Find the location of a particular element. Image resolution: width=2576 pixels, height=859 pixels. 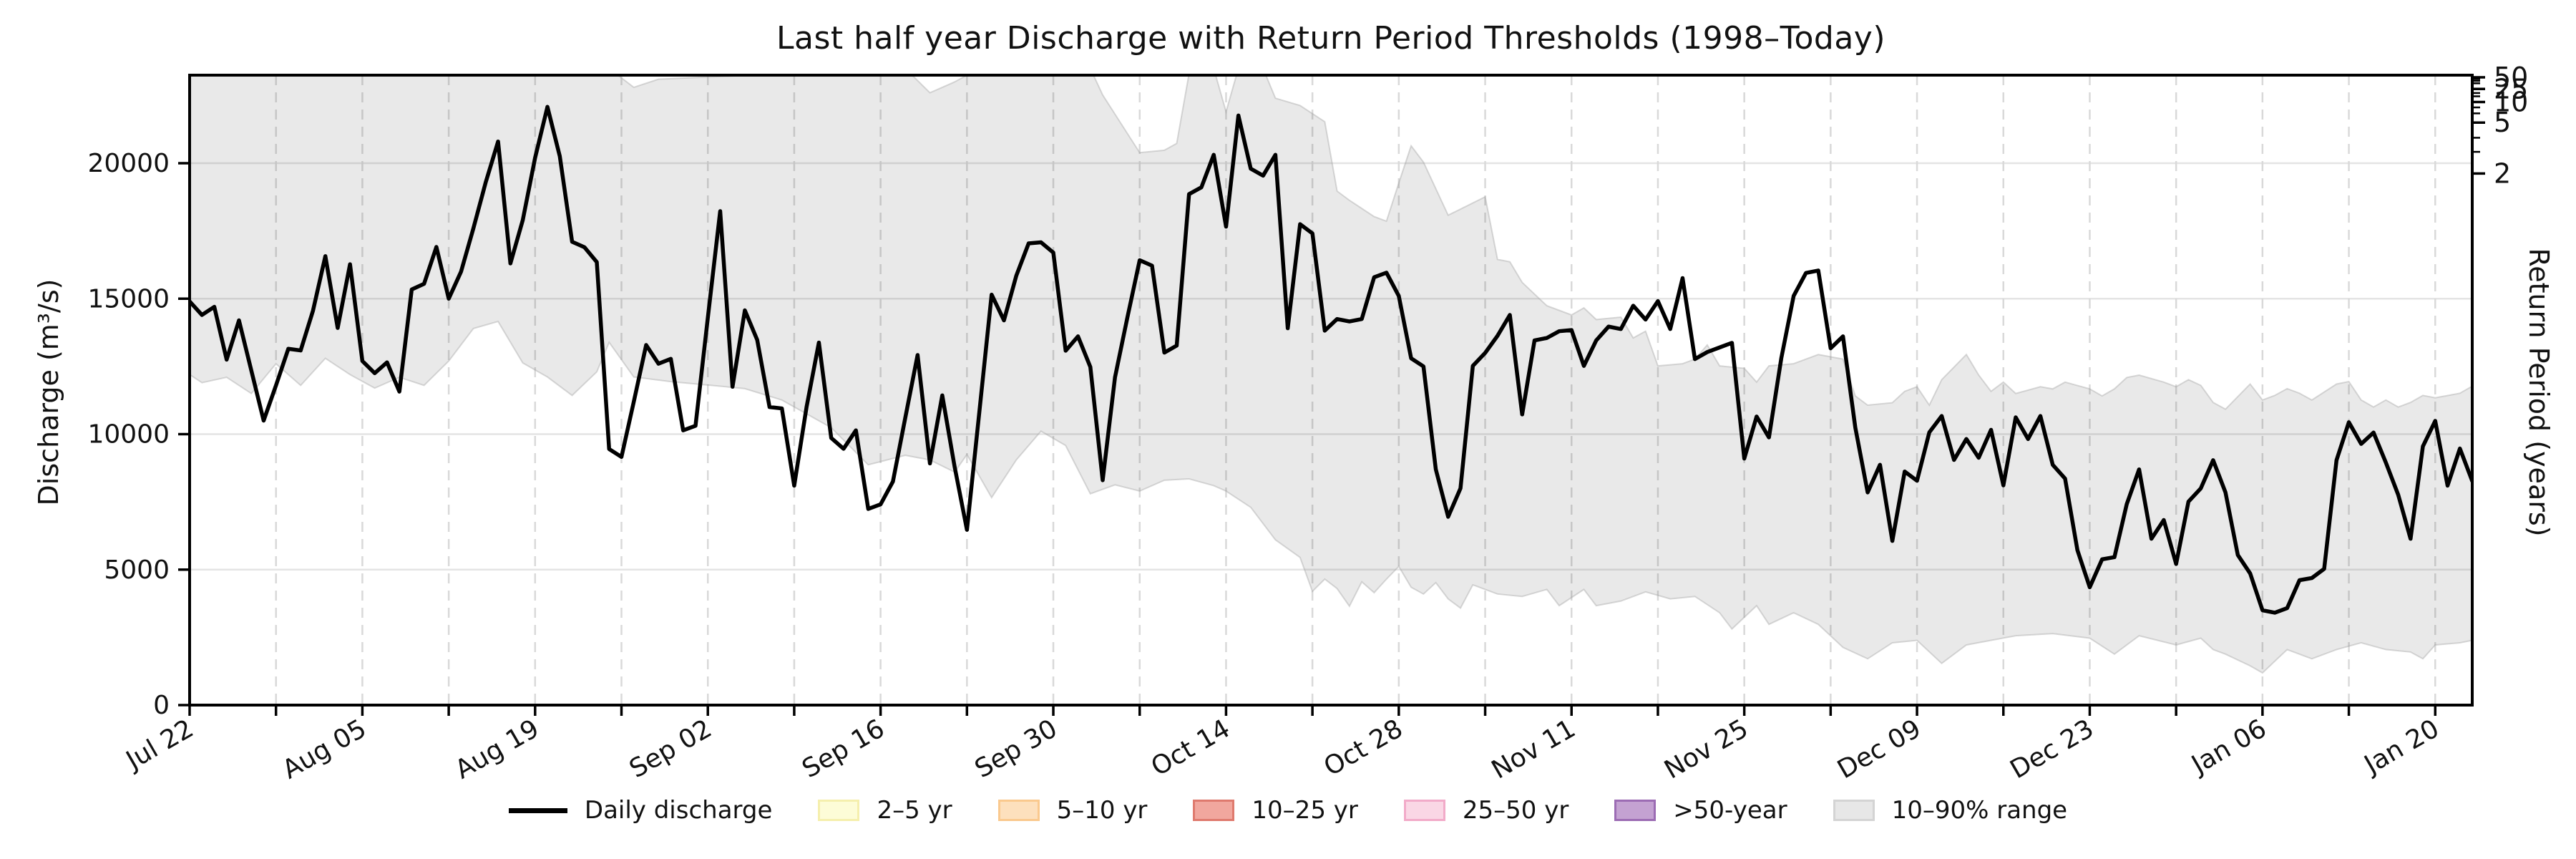

x-tick-label: Dec 23 is located at coordinates (2052, 749).